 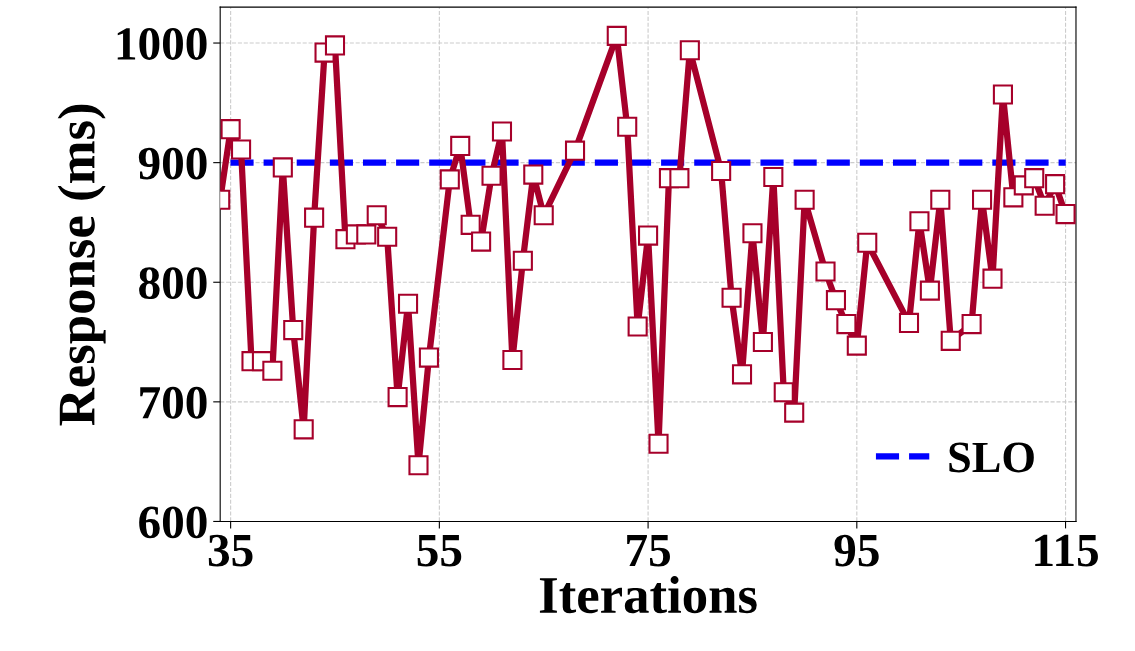 I want to click on y-tick-label: 900, so click(x=172, y=163).